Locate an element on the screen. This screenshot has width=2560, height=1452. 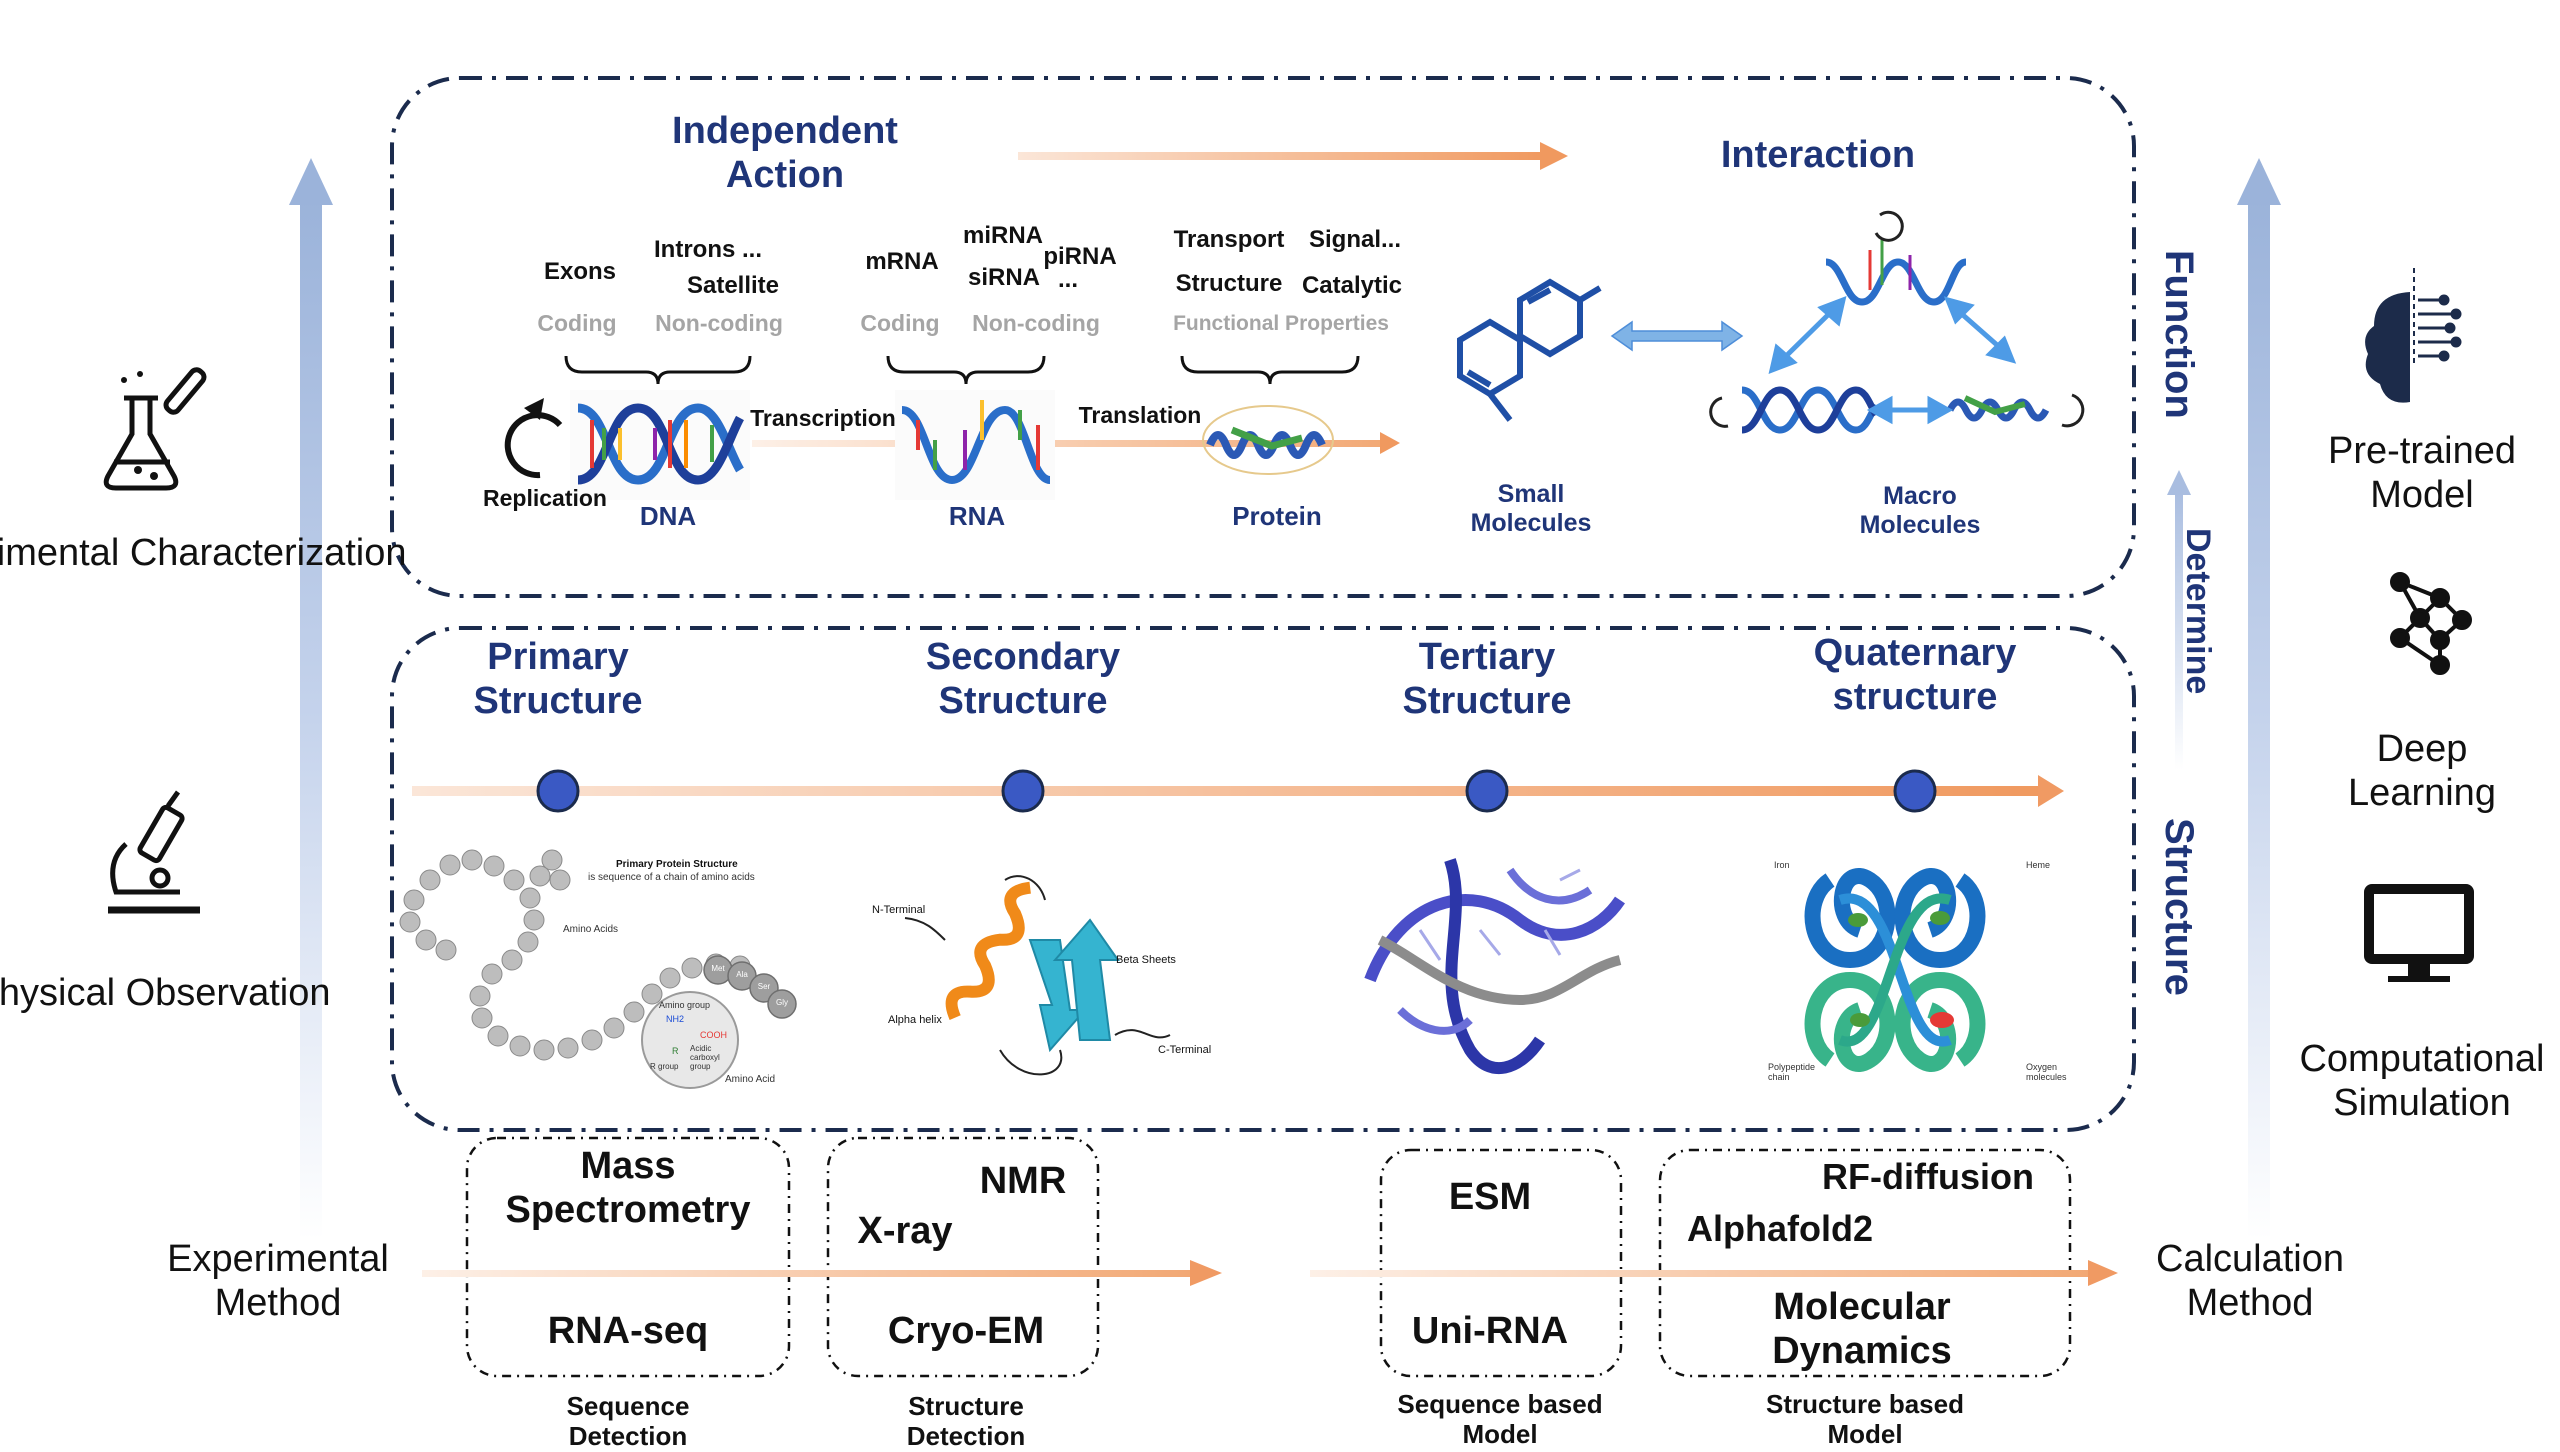
nh2-label: NH2 is located at coordinates (675, 1019).